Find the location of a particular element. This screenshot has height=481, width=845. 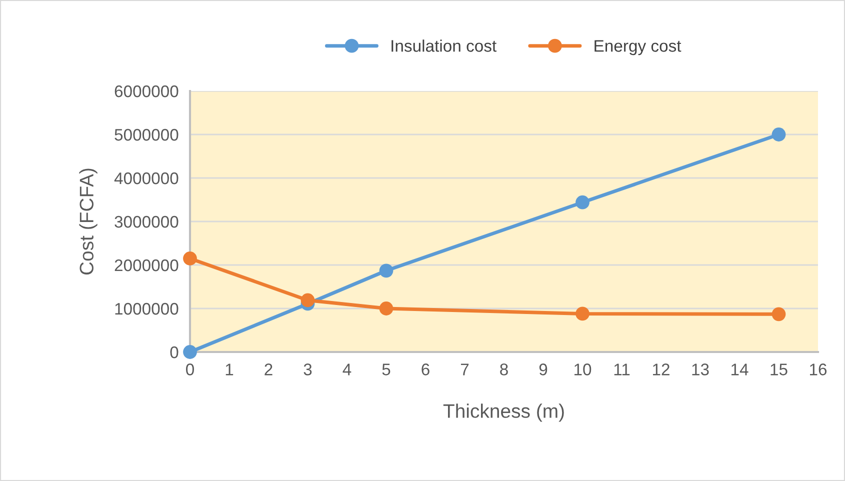

legend-label: Energy cost is located at coordinates (638, 48).